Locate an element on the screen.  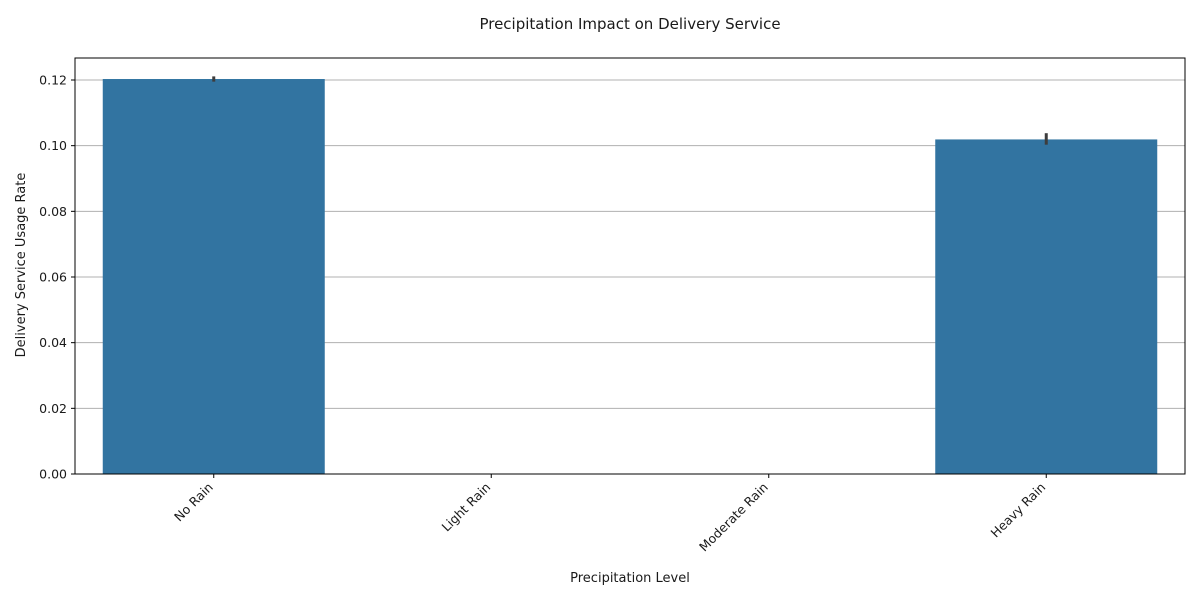
x-tick-label: Heavy Rain is located at coordinates (1018, 510).